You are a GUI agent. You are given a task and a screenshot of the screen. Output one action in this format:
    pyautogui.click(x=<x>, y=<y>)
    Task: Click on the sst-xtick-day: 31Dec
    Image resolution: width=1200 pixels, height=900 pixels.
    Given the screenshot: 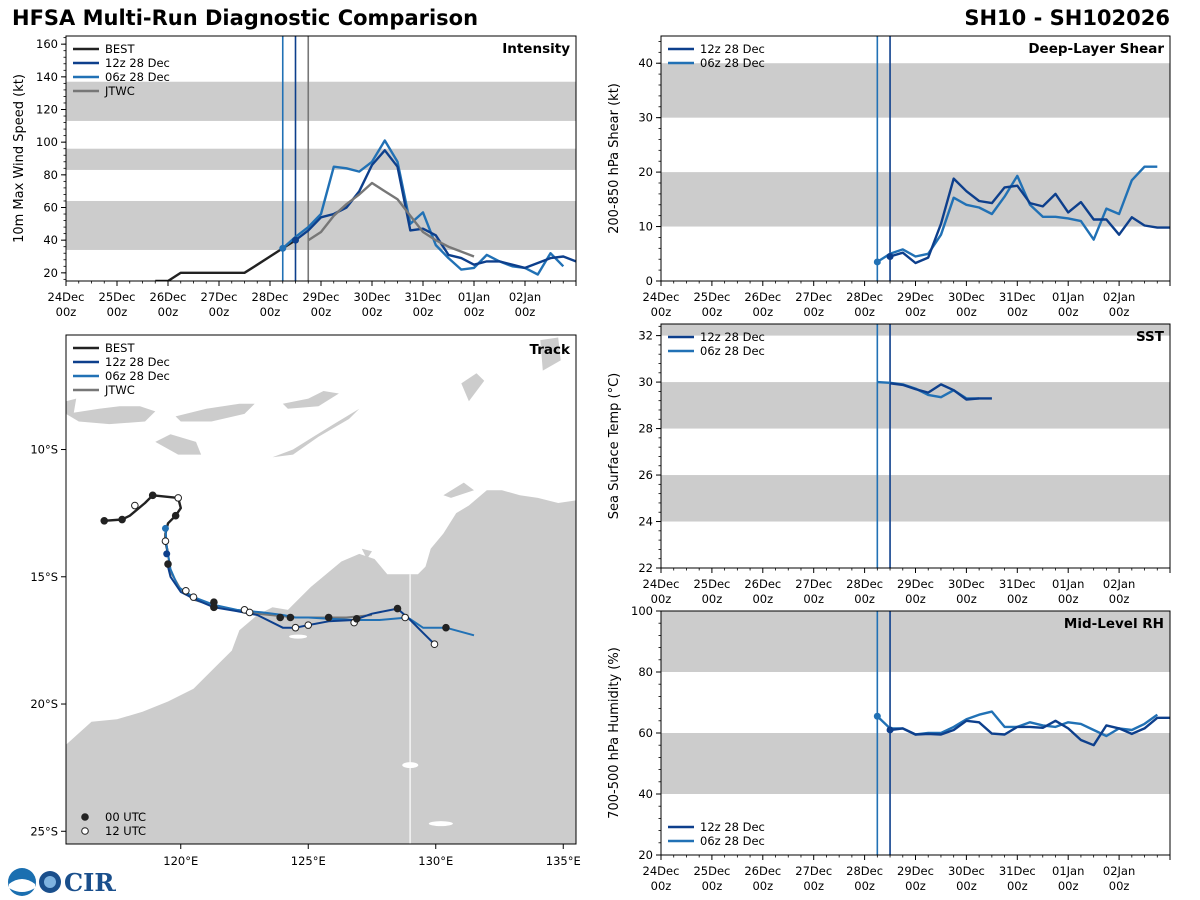 What is the action you would take?
    pyautogui.click(x=1017, y=584)
    